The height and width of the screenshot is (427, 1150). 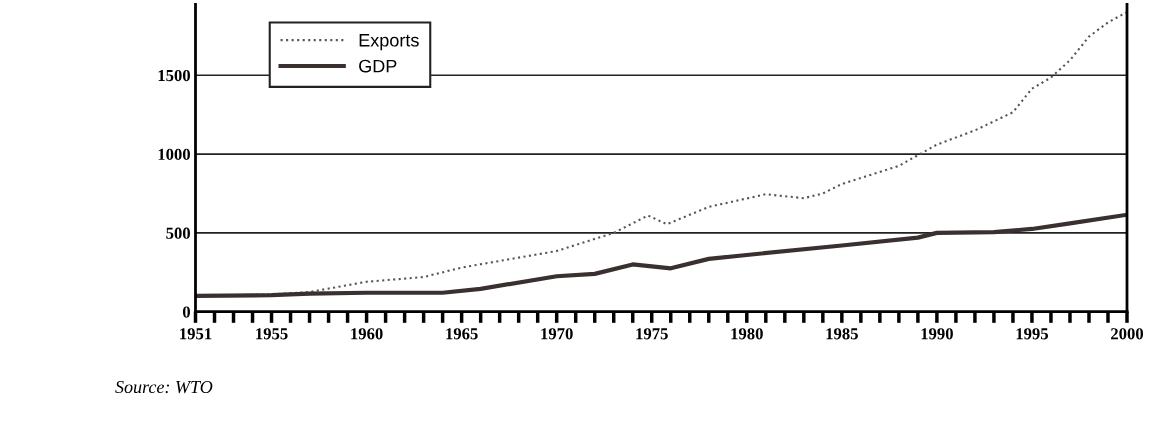 What do you see at coordinates (462, 334) in the screenshot?
I see `x-tick-label: 1965` at bounding box center [462, 334].